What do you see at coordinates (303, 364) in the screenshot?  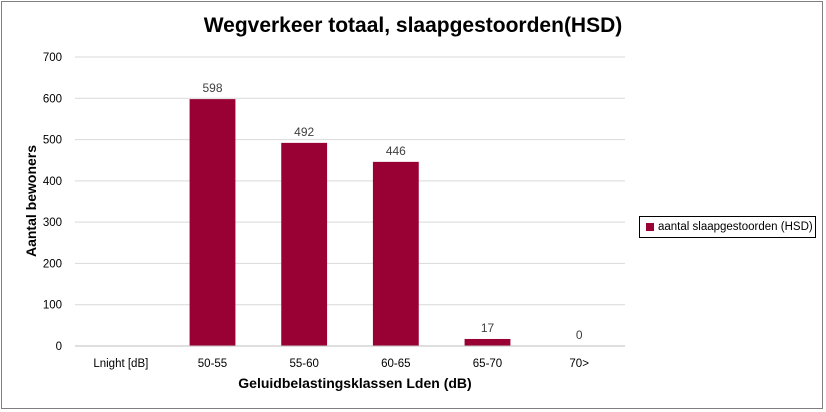 I see `x-tick-label: 55-60` at bounding box center [303, 364].